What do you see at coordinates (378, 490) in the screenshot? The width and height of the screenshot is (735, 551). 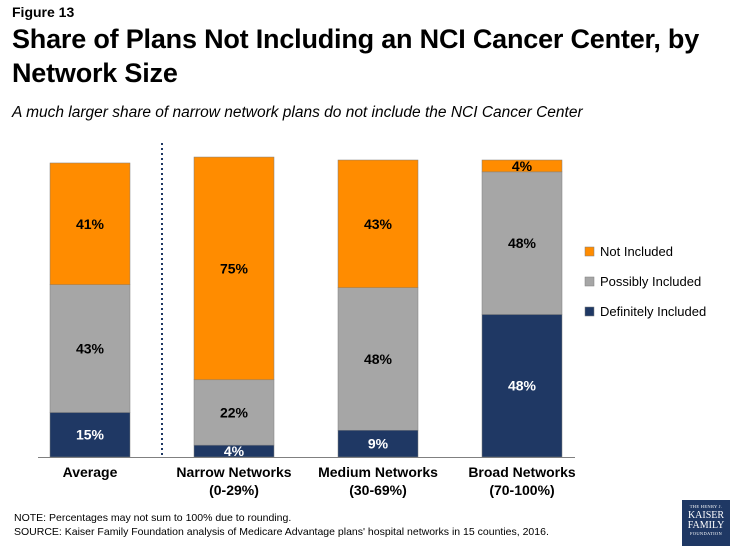 I see `category-label: (30-69%)` at bounding box center [378, 490].